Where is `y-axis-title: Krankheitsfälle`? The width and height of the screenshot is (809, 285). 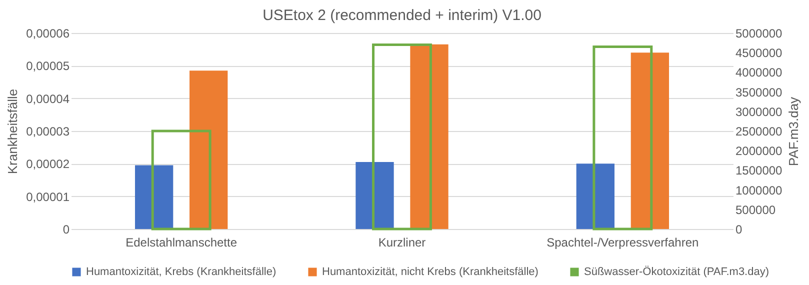 y-axis-title: Krankheitsfälle is located at coordinates (12, 131).